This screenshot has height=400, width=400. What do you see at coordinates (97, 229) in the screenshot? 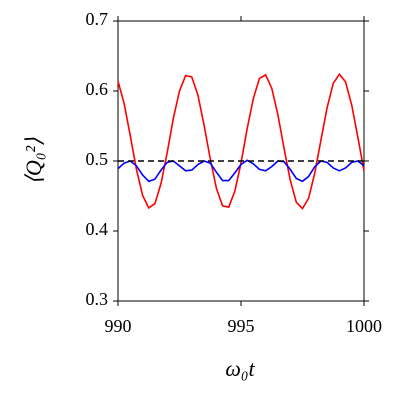
I see `y-tick-label: 0.4` at bounding box center [97, 229].